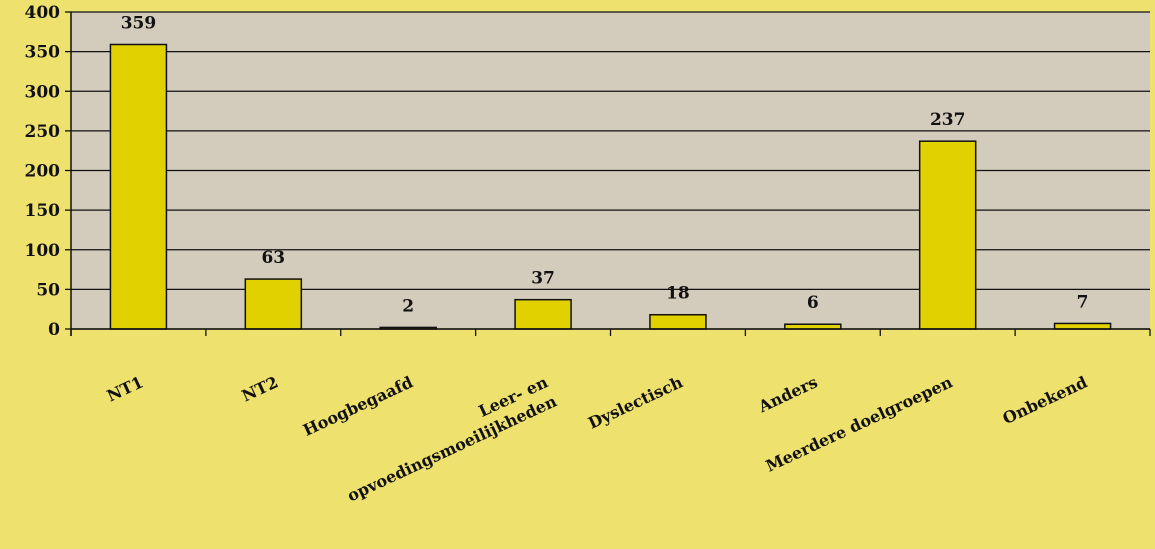  Describe the element at coordinates (452, 448) in the screenshot. I see `category-label-3-line-1: opvoedingsmoeilijkheden` at that location.